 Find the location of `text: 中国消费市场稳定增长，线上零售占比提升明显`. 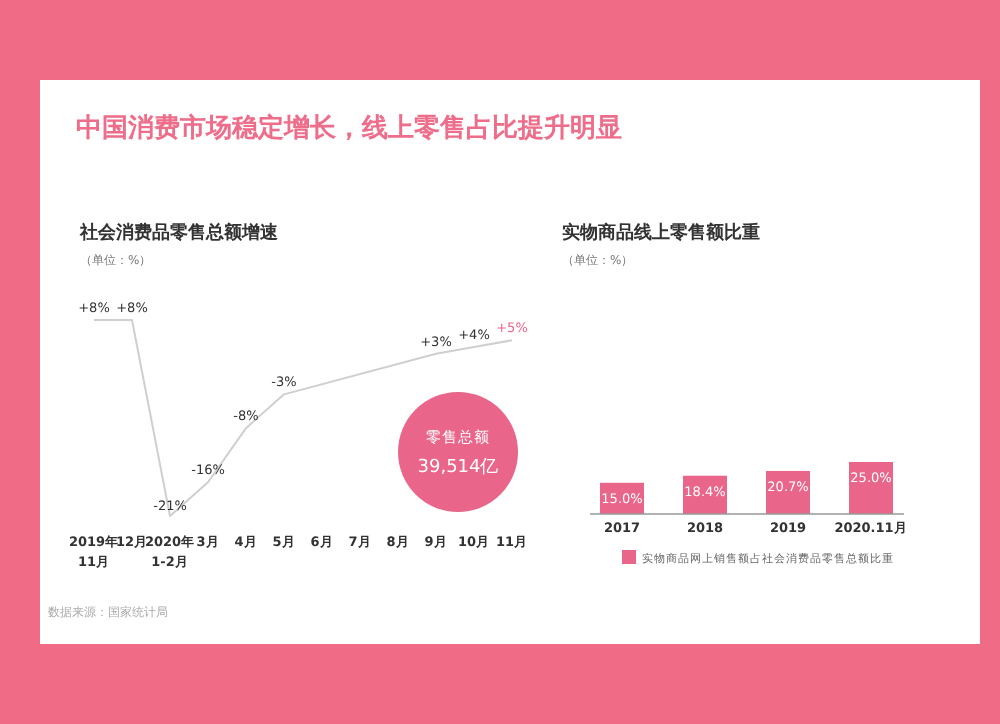

text: 中国消费市场稳定增长，线上零售占比提升明显 is located at coordinates (349, 128).